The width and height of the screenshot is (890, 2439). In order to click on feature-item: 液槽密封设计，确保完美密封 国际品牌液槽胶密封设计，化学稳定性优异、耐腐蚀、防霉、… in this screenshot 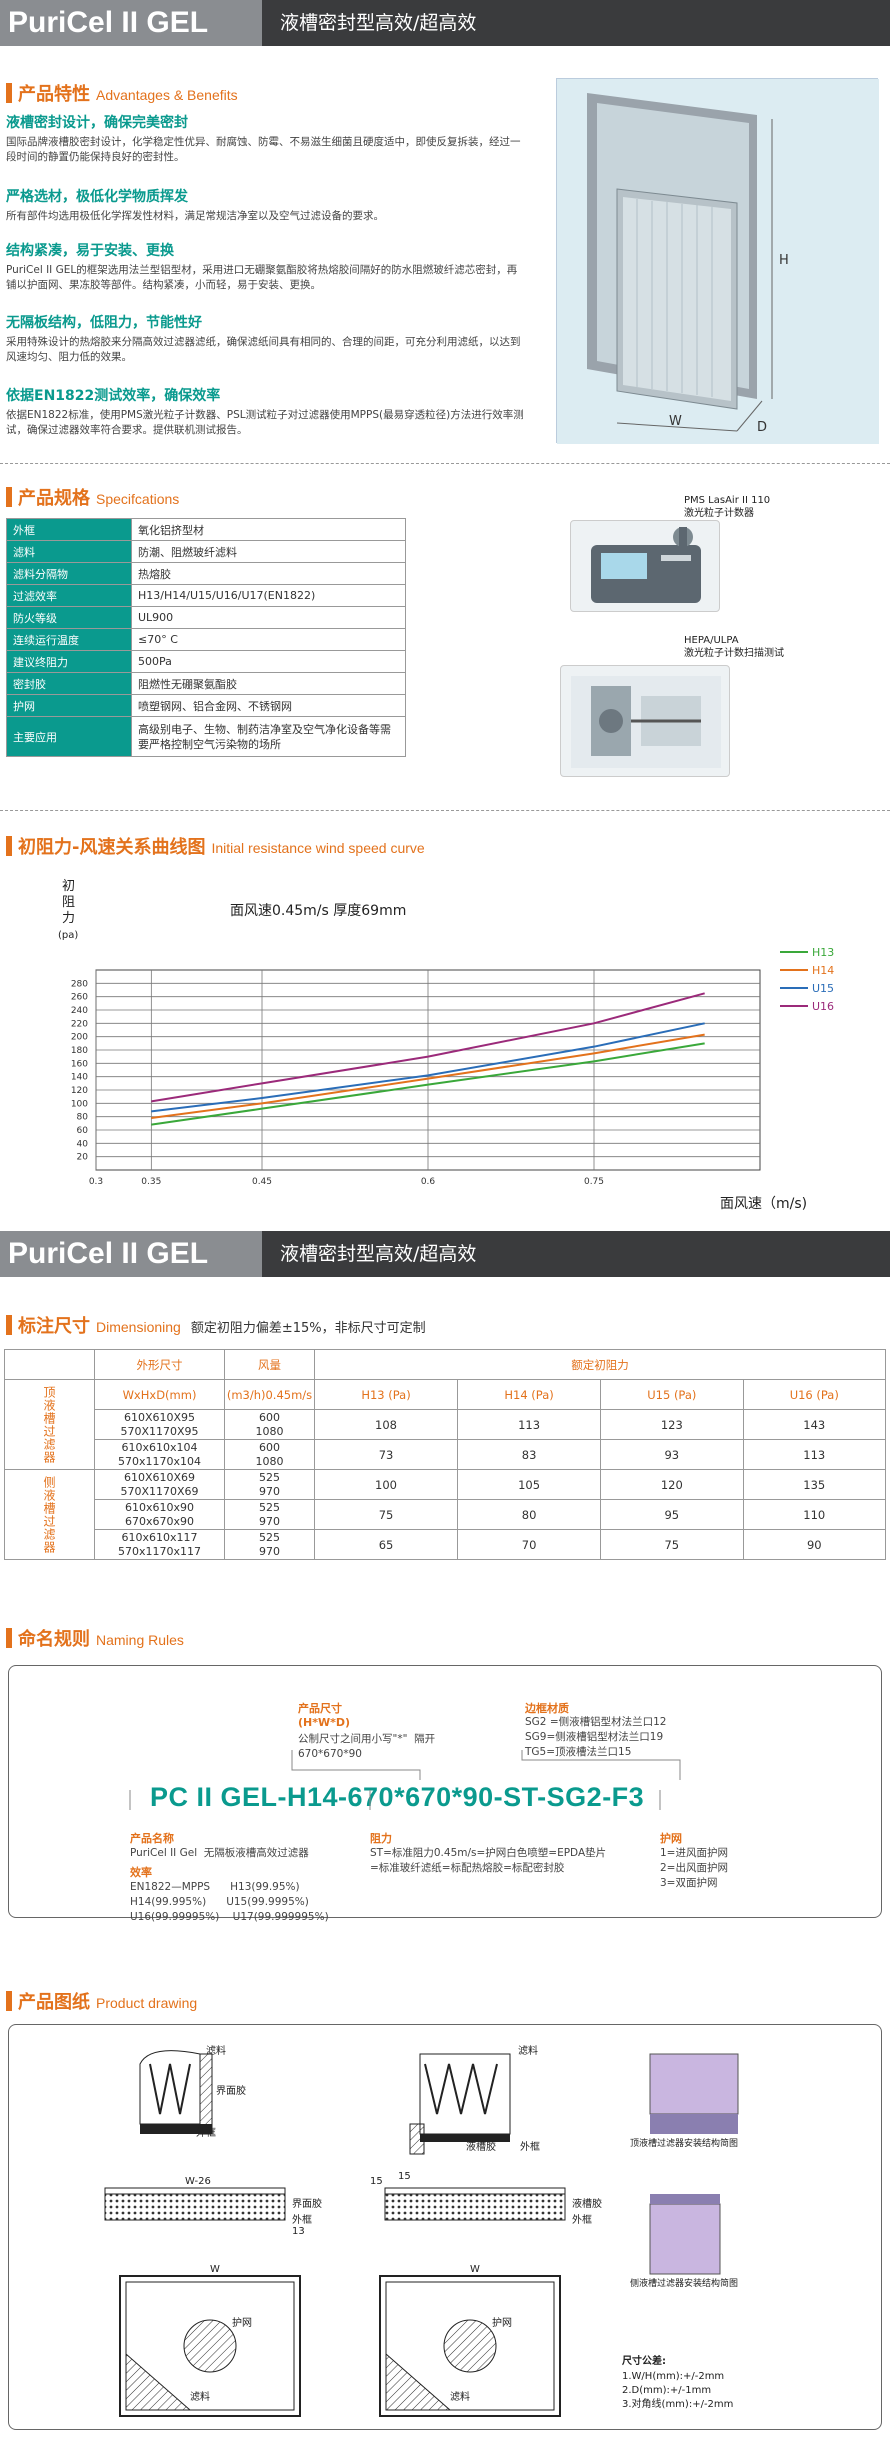, I will do `click(263, 139)`.